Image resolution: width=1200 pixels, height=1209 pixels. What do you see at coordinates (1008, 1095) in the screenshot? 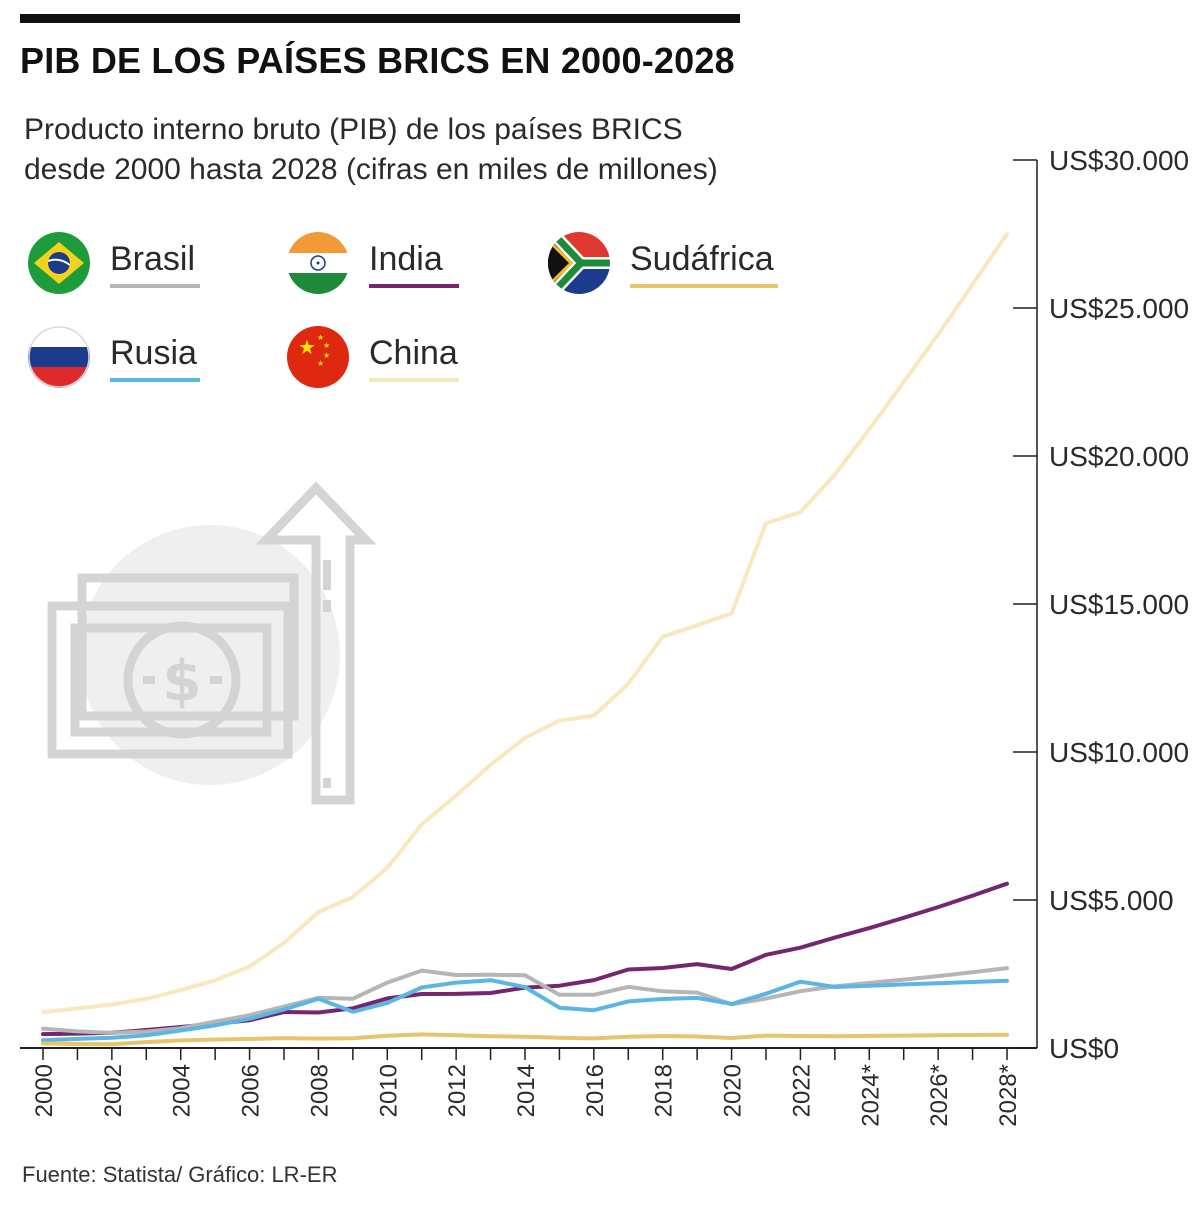
I see `x-tick-label: 2028*` at bounding box center [1008, 1095].